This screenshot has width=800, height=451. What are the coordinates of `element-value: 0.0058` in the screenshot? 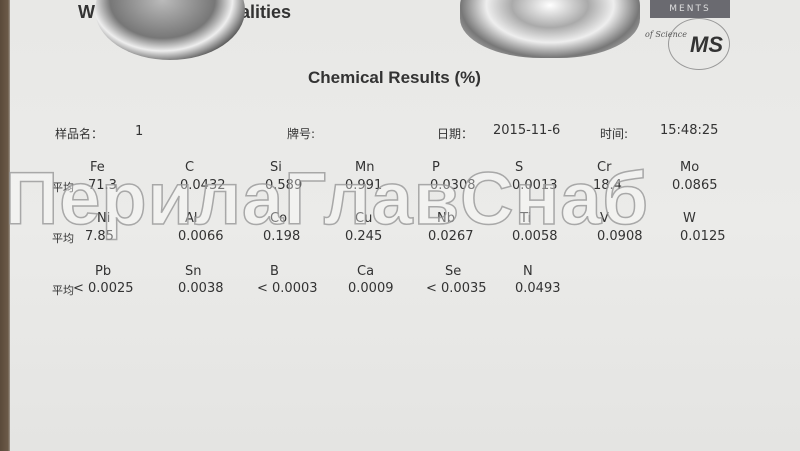 It's located at (535, 236).